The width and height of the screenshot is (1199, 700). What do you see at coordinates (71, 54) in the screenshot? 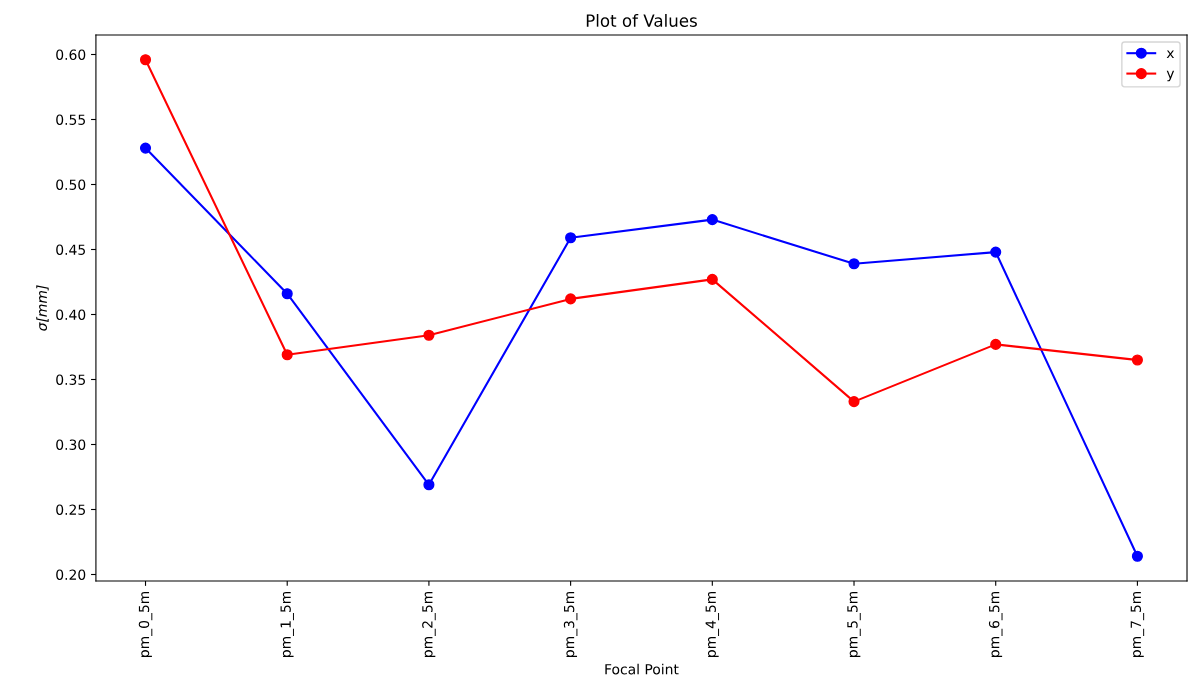
I see `y-tick-label: 0.60` at bounding box center [71, 54].